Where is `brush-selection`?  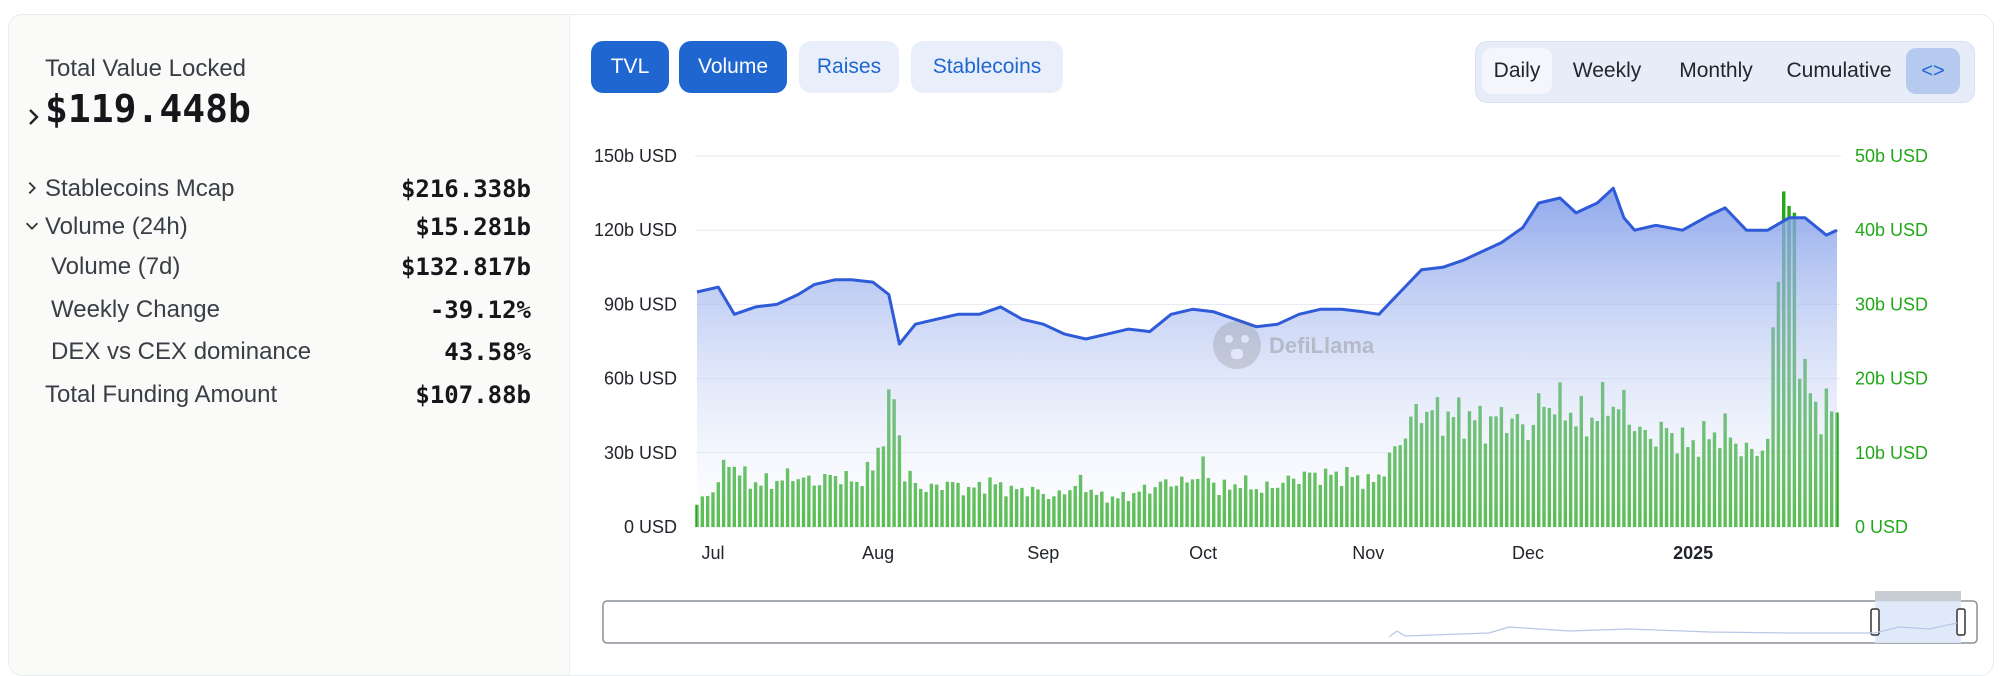
brush-selection is located at coordinates (1918, 622).